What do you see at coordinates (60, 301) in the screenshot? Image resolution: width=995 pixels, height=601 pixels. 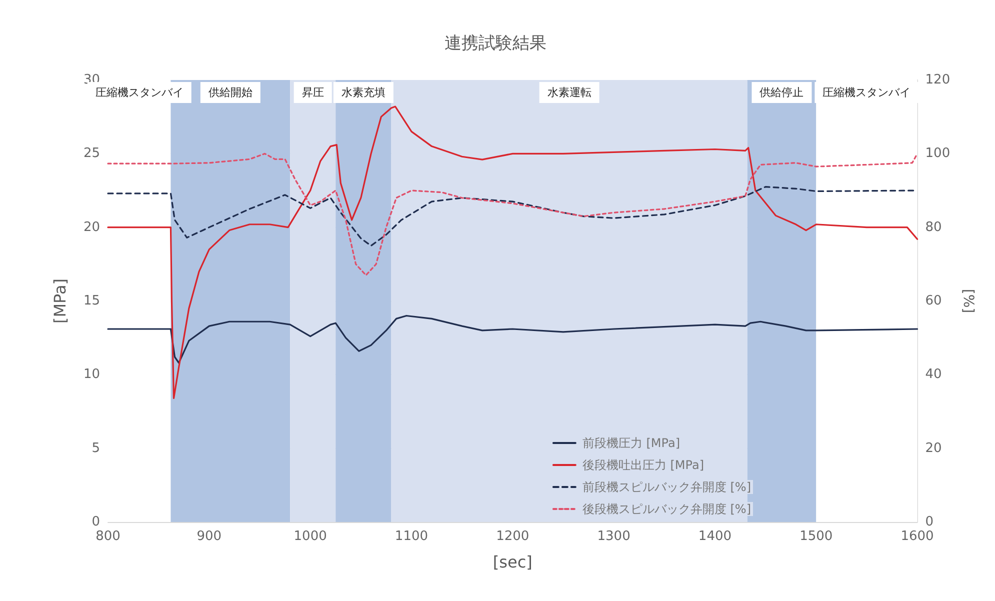 I see `y-axis-title: [MPa]` at bounding box center [60, 301].